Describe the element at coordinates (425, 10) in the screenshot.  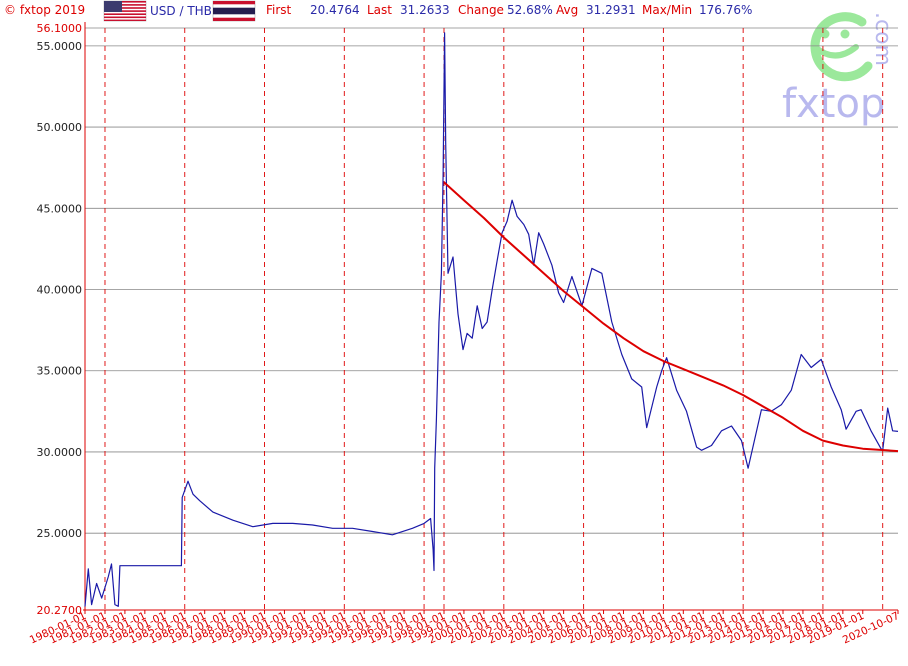
I see `last-value: 31.2633` at that location.